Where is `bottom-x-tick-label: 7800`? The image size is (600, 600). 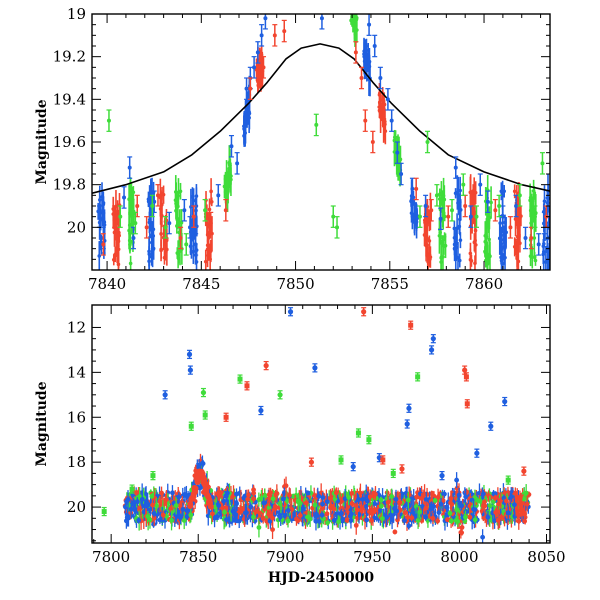 bottom-x-tick-label: 7800 is located at coordinates (111, 557).